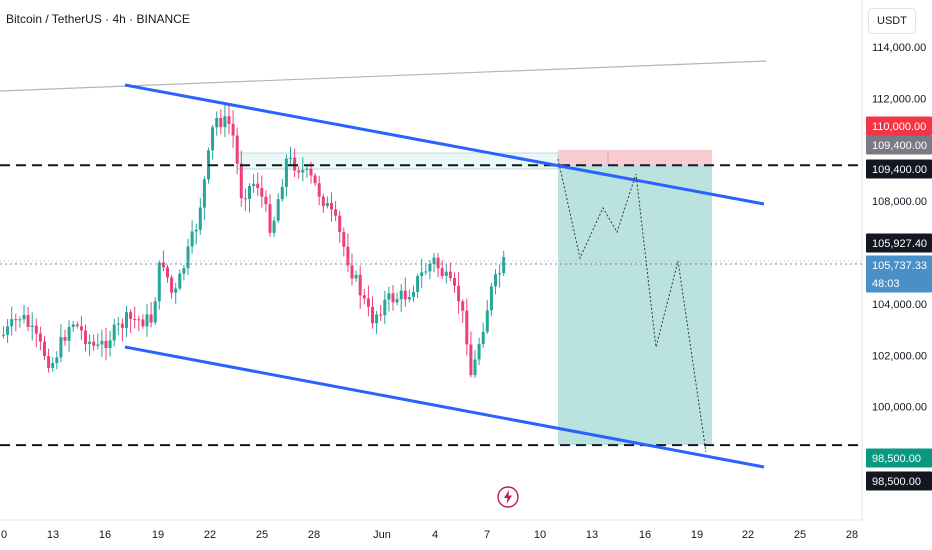 The image size is (932, 550). I want to click on stop-zone, so click(635, 157).